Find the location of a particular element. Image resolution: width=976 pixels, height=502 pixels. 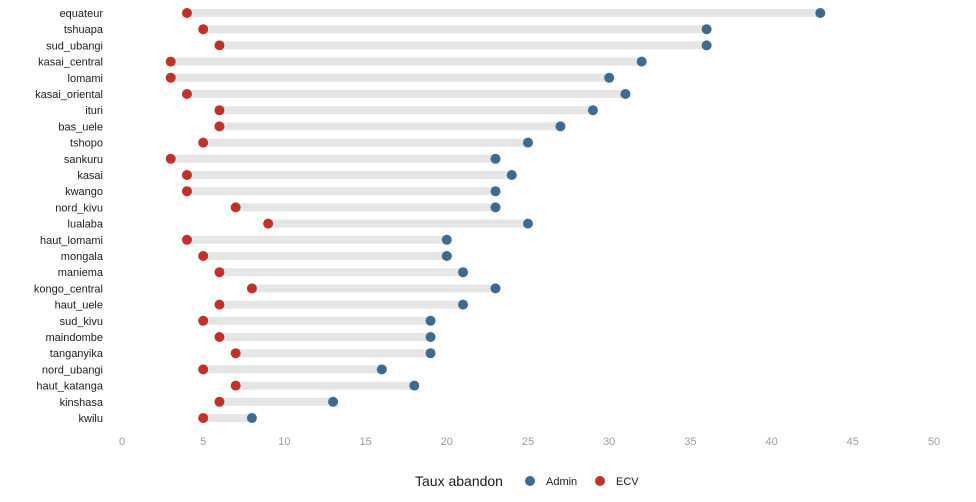

category-label: nord_kivu is located at coordinates (79, 208).